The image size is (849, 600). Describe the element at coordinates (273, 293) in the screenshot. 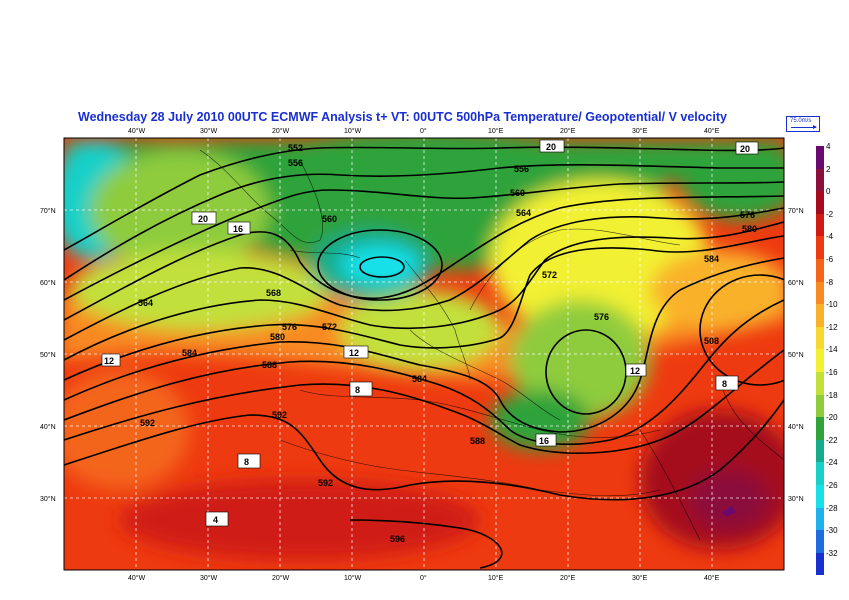

I see `contour-label-568: 568` at that location.